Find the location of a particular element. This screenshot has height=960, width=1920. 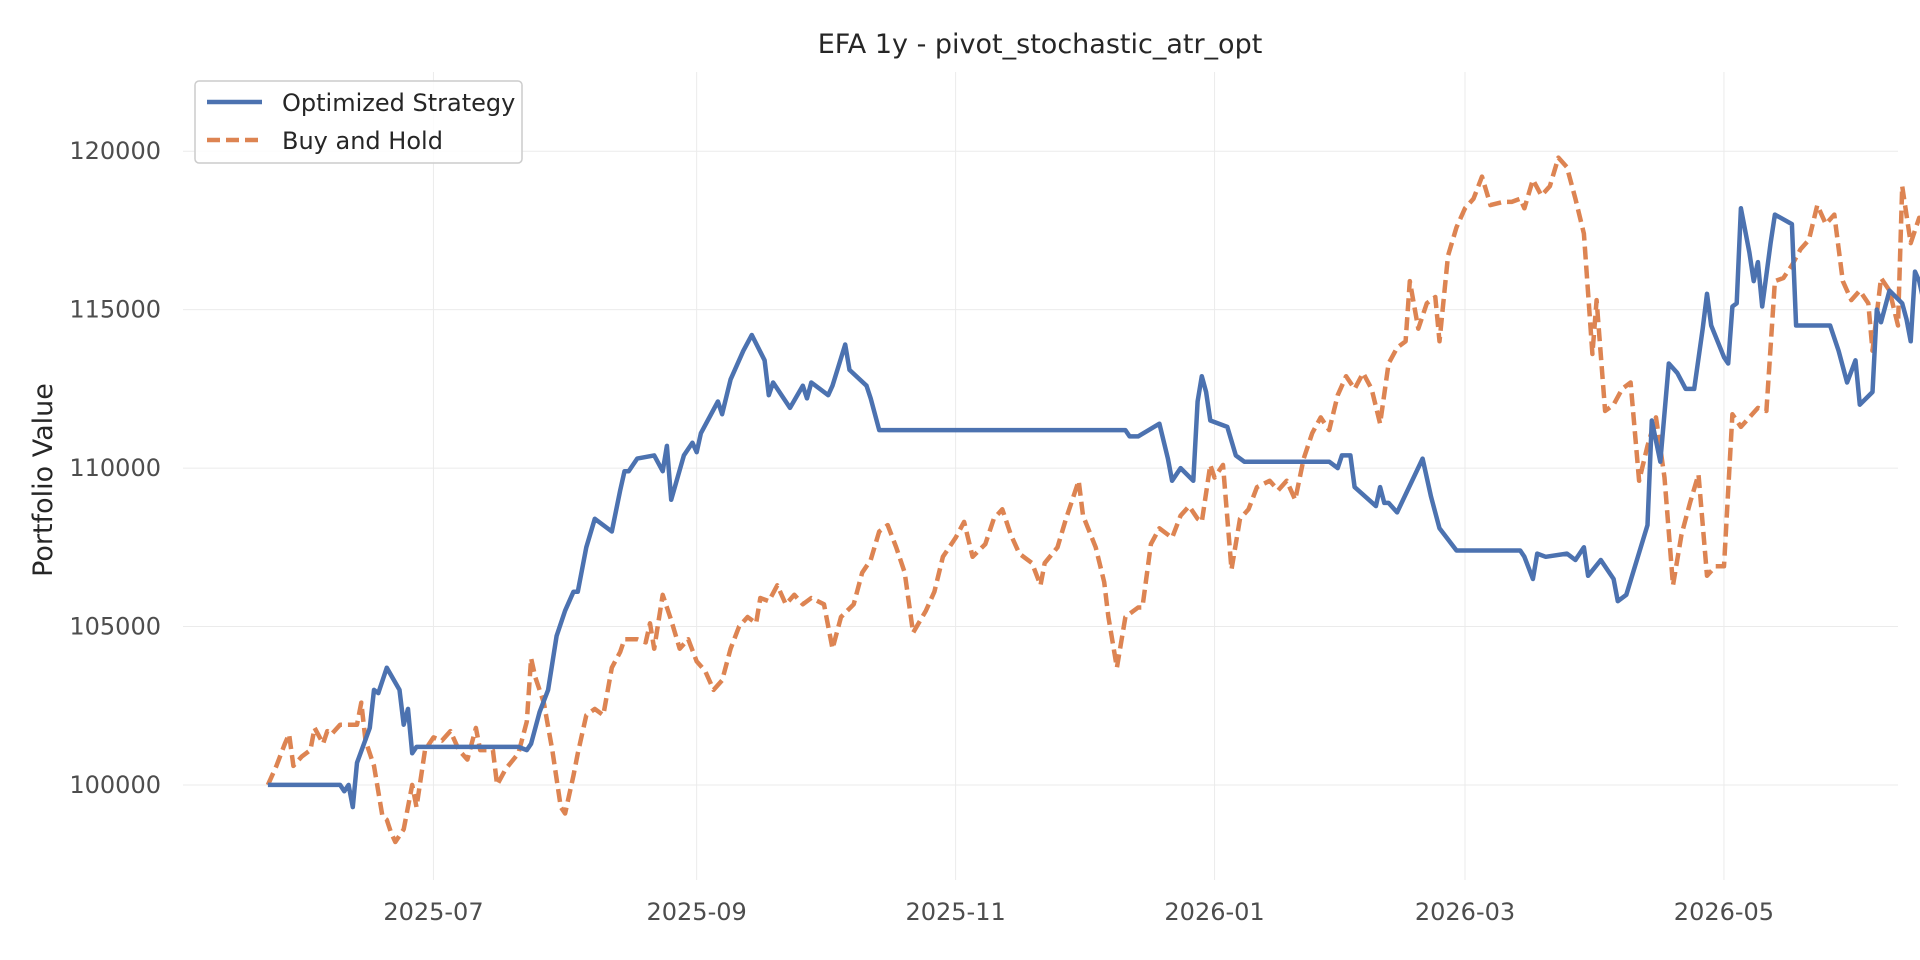

y-tick-label: 120000 is located at coordinates (115, 151).